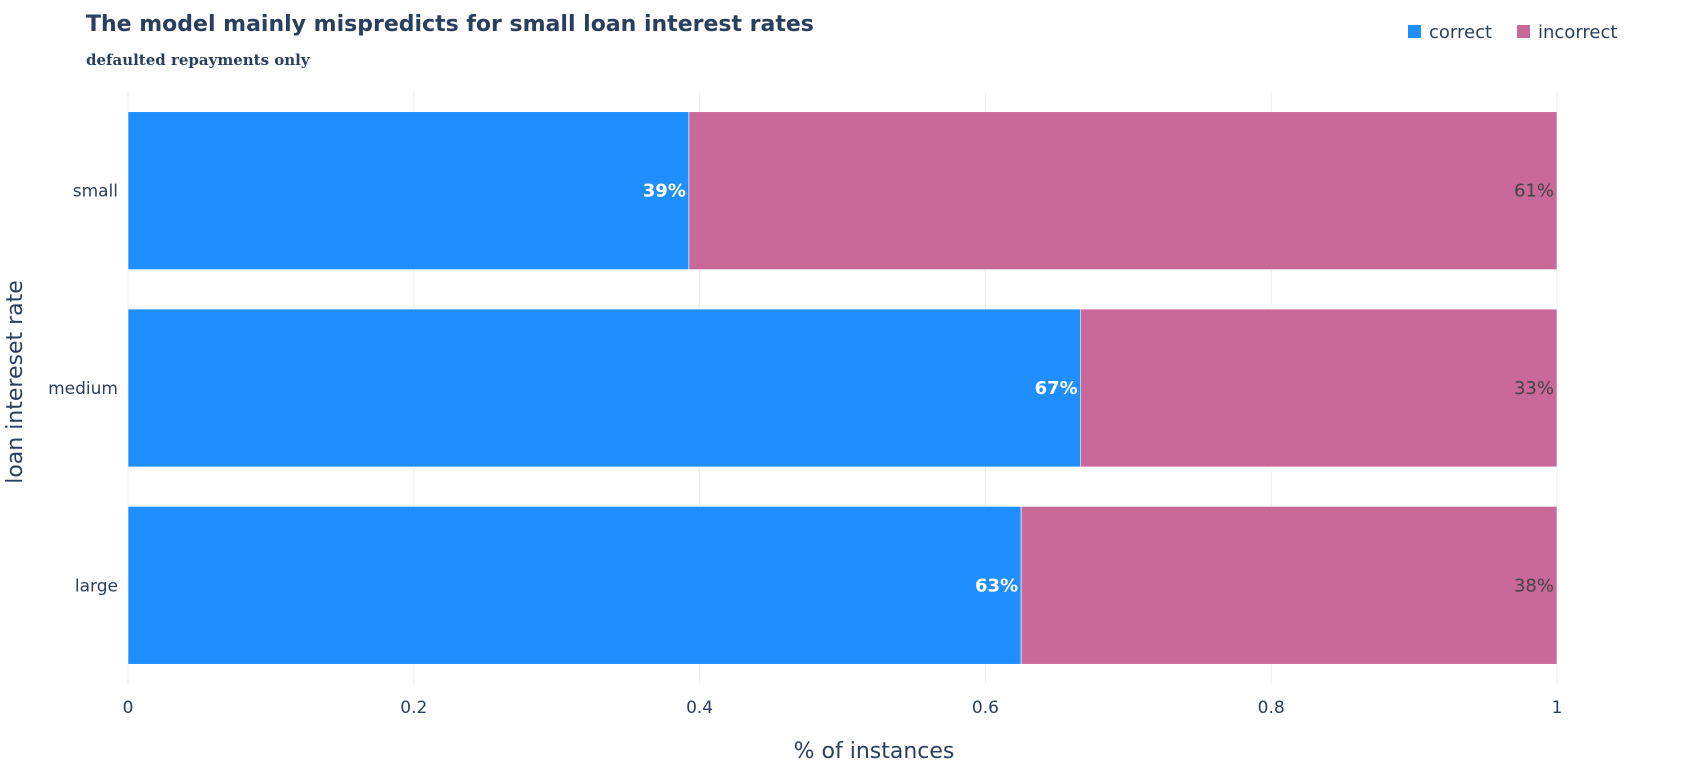 Image resolution: width=1691 pixels, height=775 pixels. I want to click on bar-correct-medium, so click(604, 388).